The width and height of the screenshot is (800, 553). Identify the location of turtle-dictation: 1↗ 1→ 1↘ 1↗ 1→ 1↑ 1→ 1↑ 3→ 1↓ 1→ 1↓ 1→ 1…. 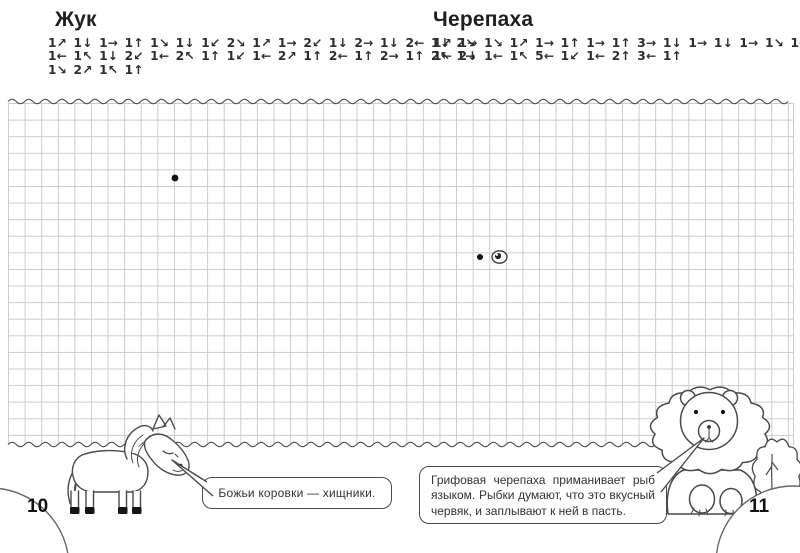
(616, 50).